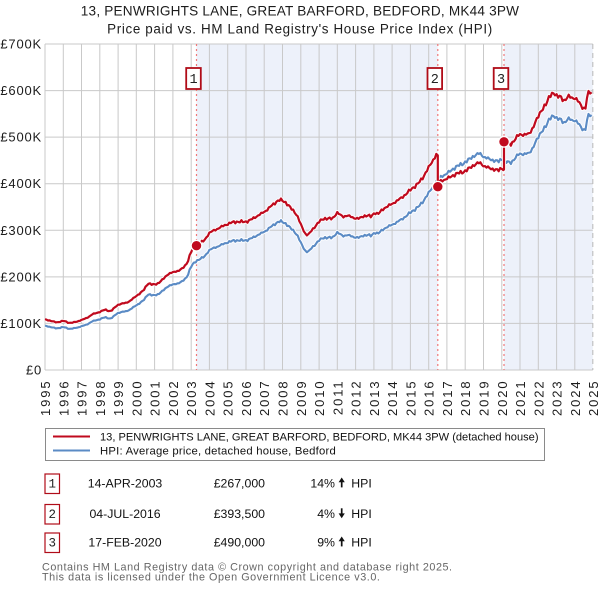 The image size is (600, 590). Describe the element at coordinates (392, 398) in the screenshot. I see `svg-text: 2014` at that location.